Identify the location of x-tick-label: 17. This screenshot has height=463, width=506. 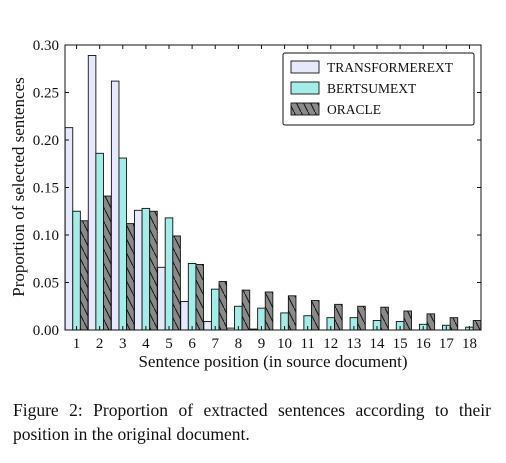
(447, 344).